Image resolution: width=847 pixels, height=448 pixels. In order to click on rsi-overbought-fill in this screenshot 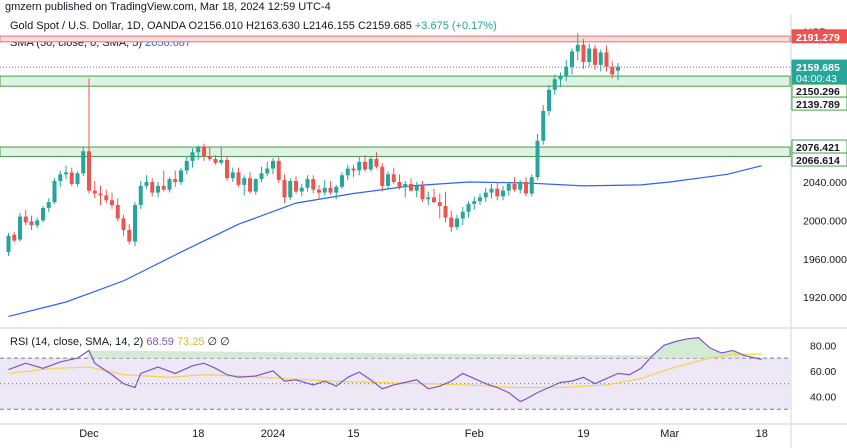, I will do `click(417, 348)`.